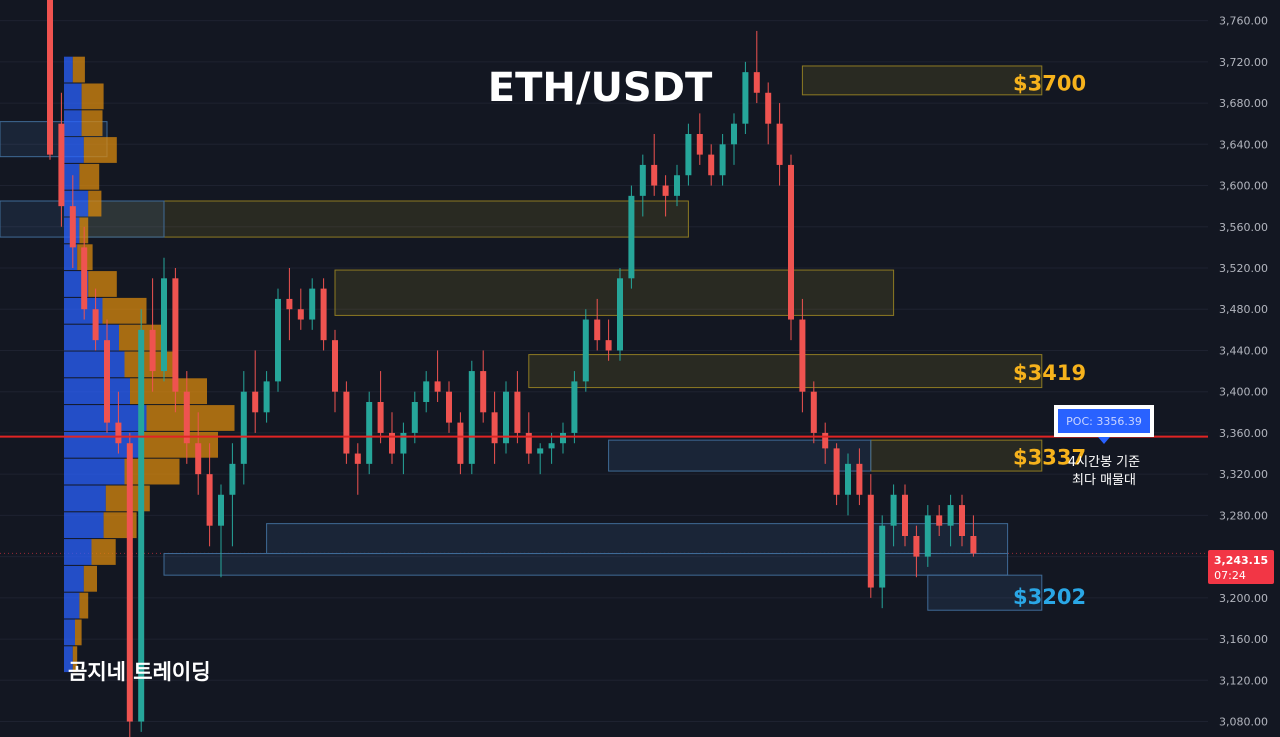  I want to click on y-tick-label: 3,560.00, so click(1243, 227).